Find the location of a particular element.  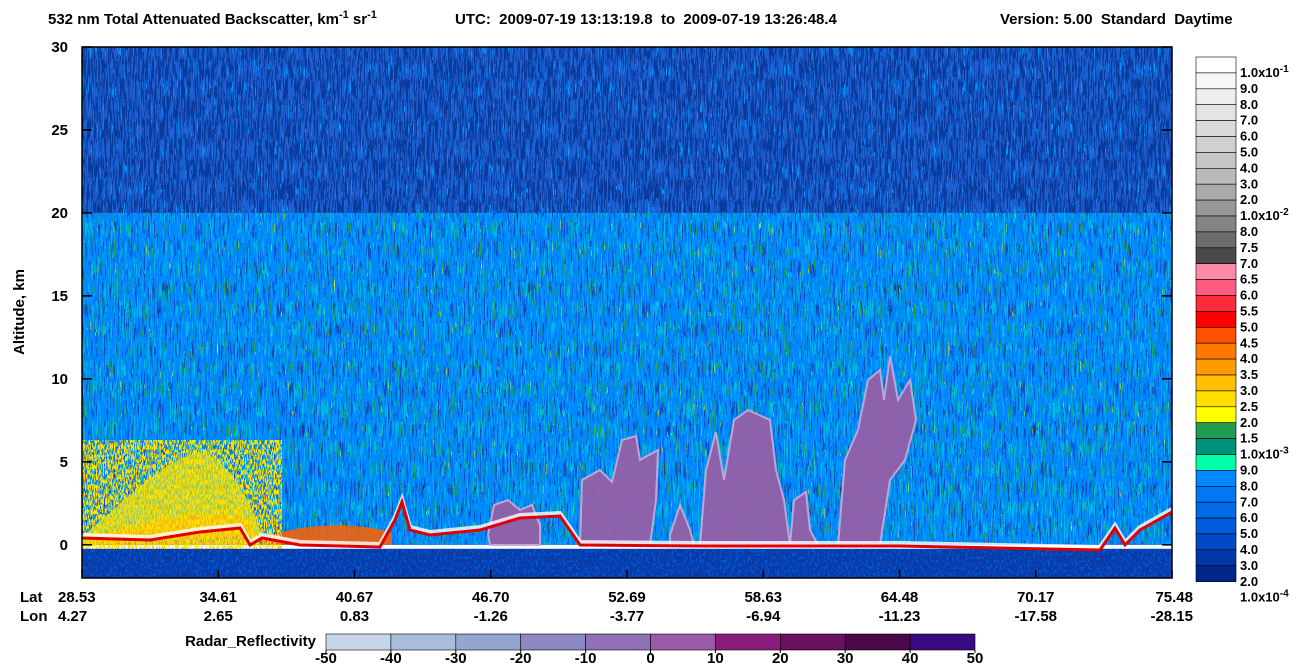

lat-label: 28.53 is located at coordinates (77, 597).